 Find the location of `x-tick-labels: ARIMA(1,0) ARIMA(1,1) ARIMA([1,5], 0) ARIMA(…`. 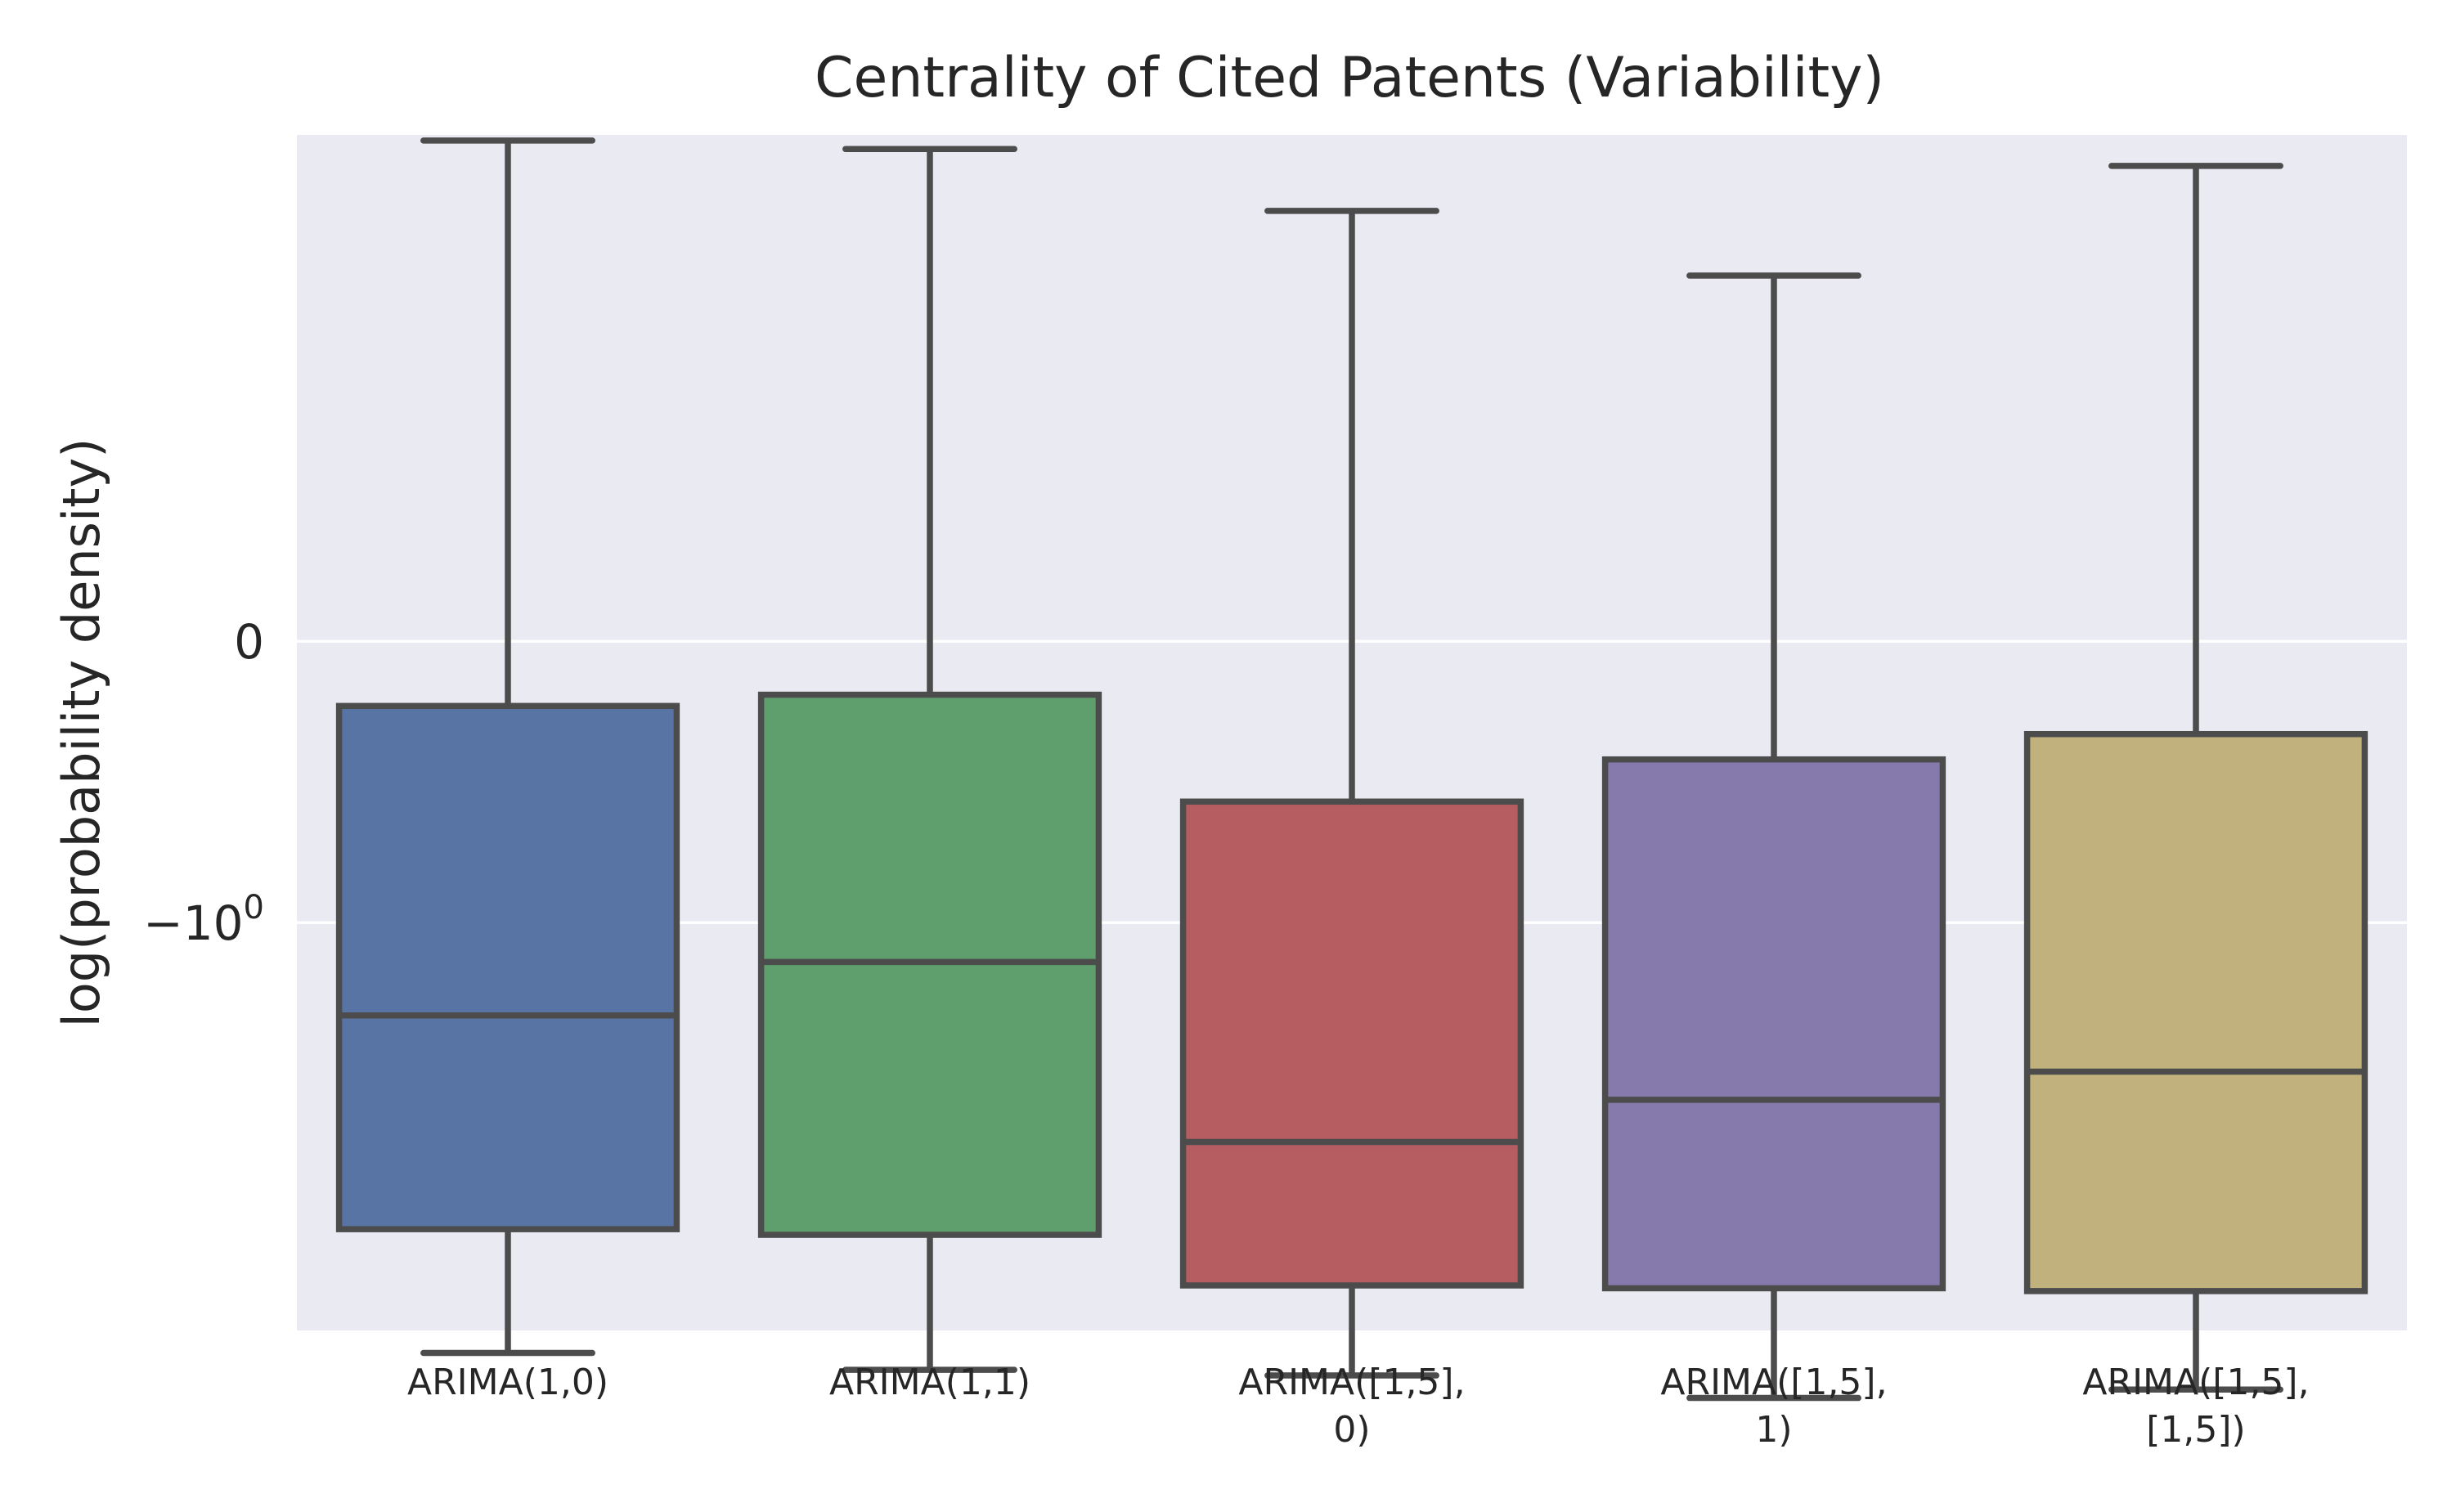

x-tick-labels: ARIMA(1,0) ARIMA(1,1) ARIMA([1,5], 0) ARIMA(… is located at coordinates (1358, 1406).